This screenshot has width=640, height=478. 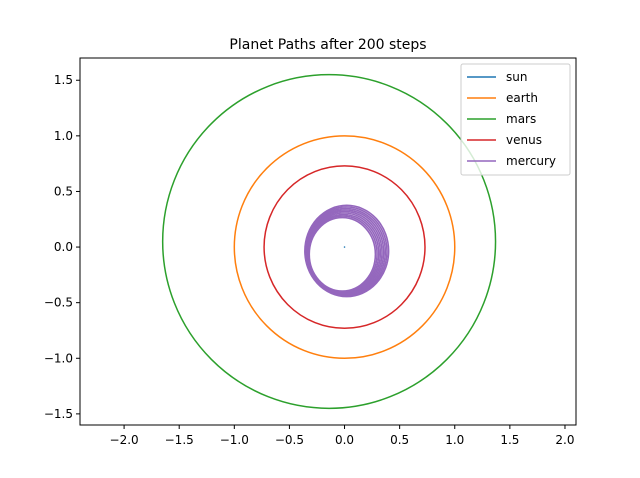 I want to click on legend-label-earth: earth, so click(x=522, y=98).